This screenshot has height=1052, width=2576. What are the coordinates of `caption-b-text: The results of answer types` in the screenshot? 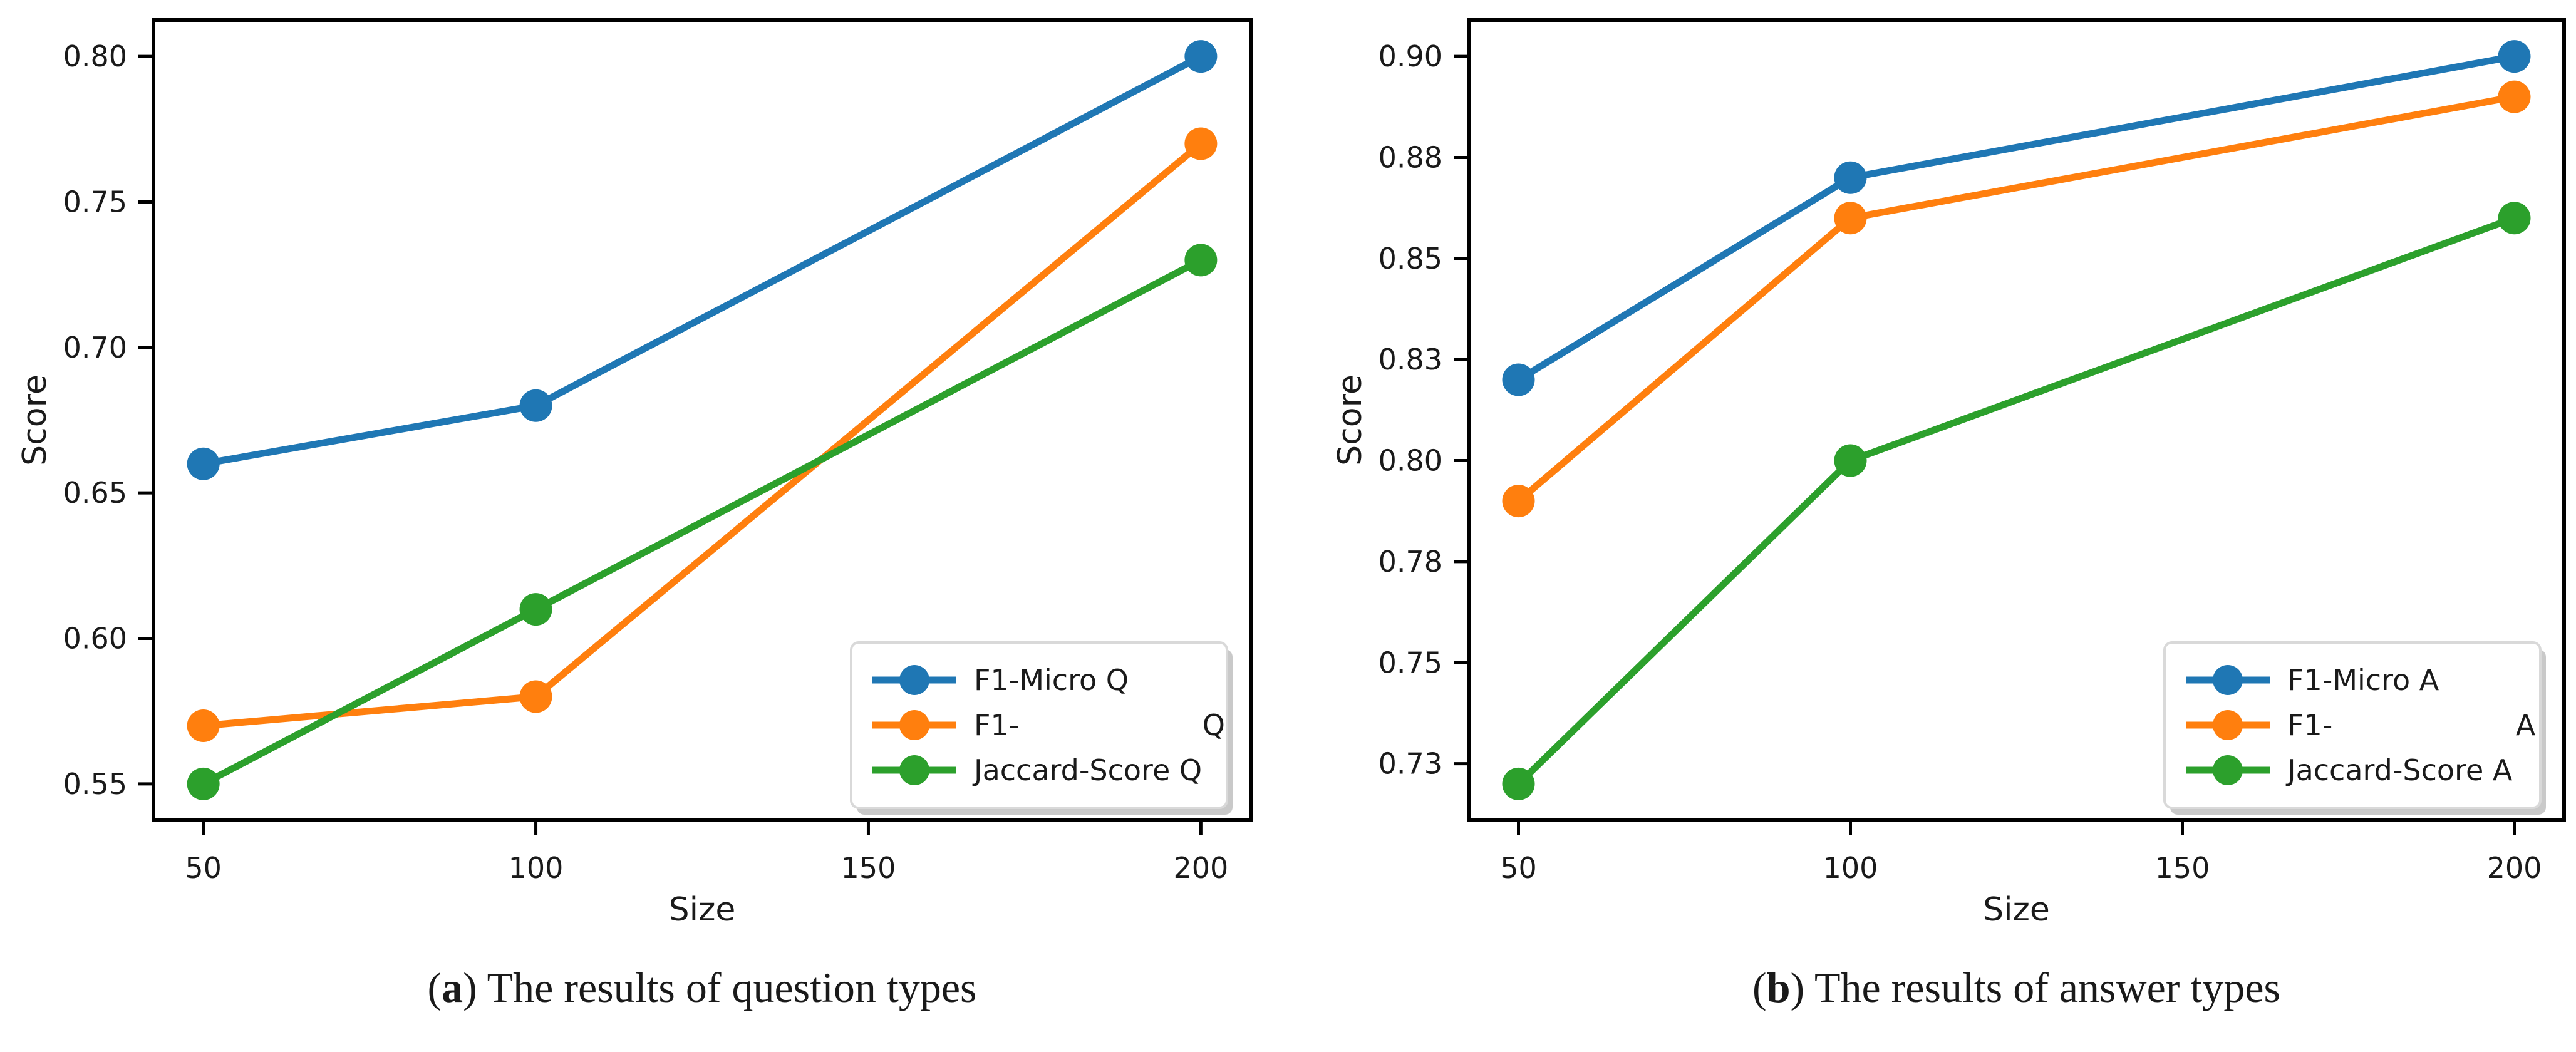 It's located at (2042, 987).